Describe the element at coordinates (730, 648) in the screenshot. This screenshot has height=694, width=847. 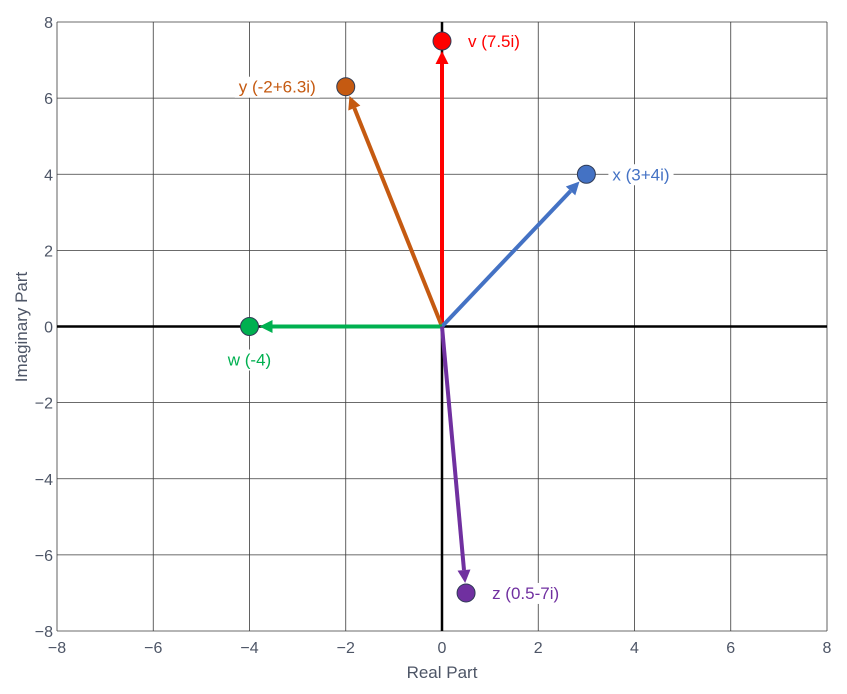
I see `x-tick-label: 6` at that location.